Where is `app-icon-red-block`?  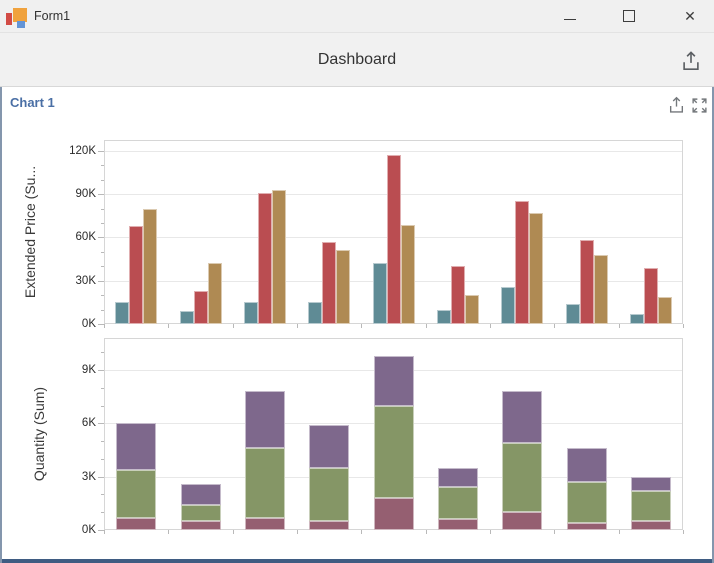
app-icon-red-block is located at coordinates (9, 19).